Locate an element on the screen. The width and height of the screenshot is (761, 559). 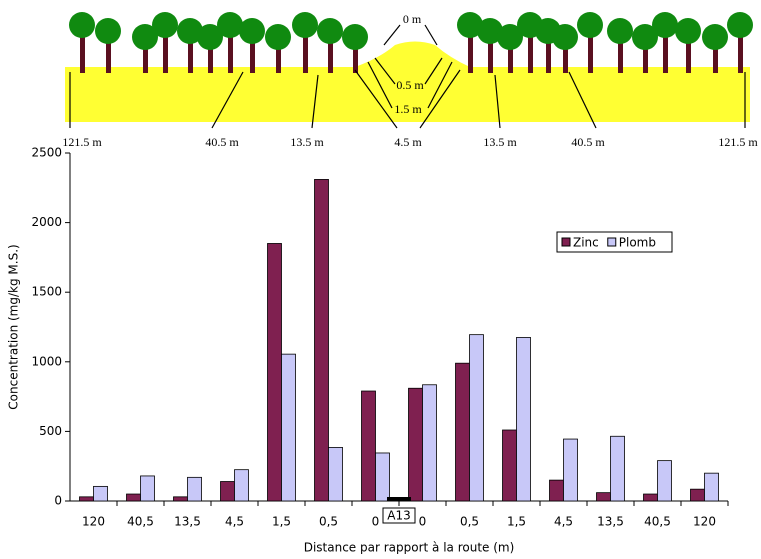
y-tick-label: 2000 is located at coordinates (46, 222).